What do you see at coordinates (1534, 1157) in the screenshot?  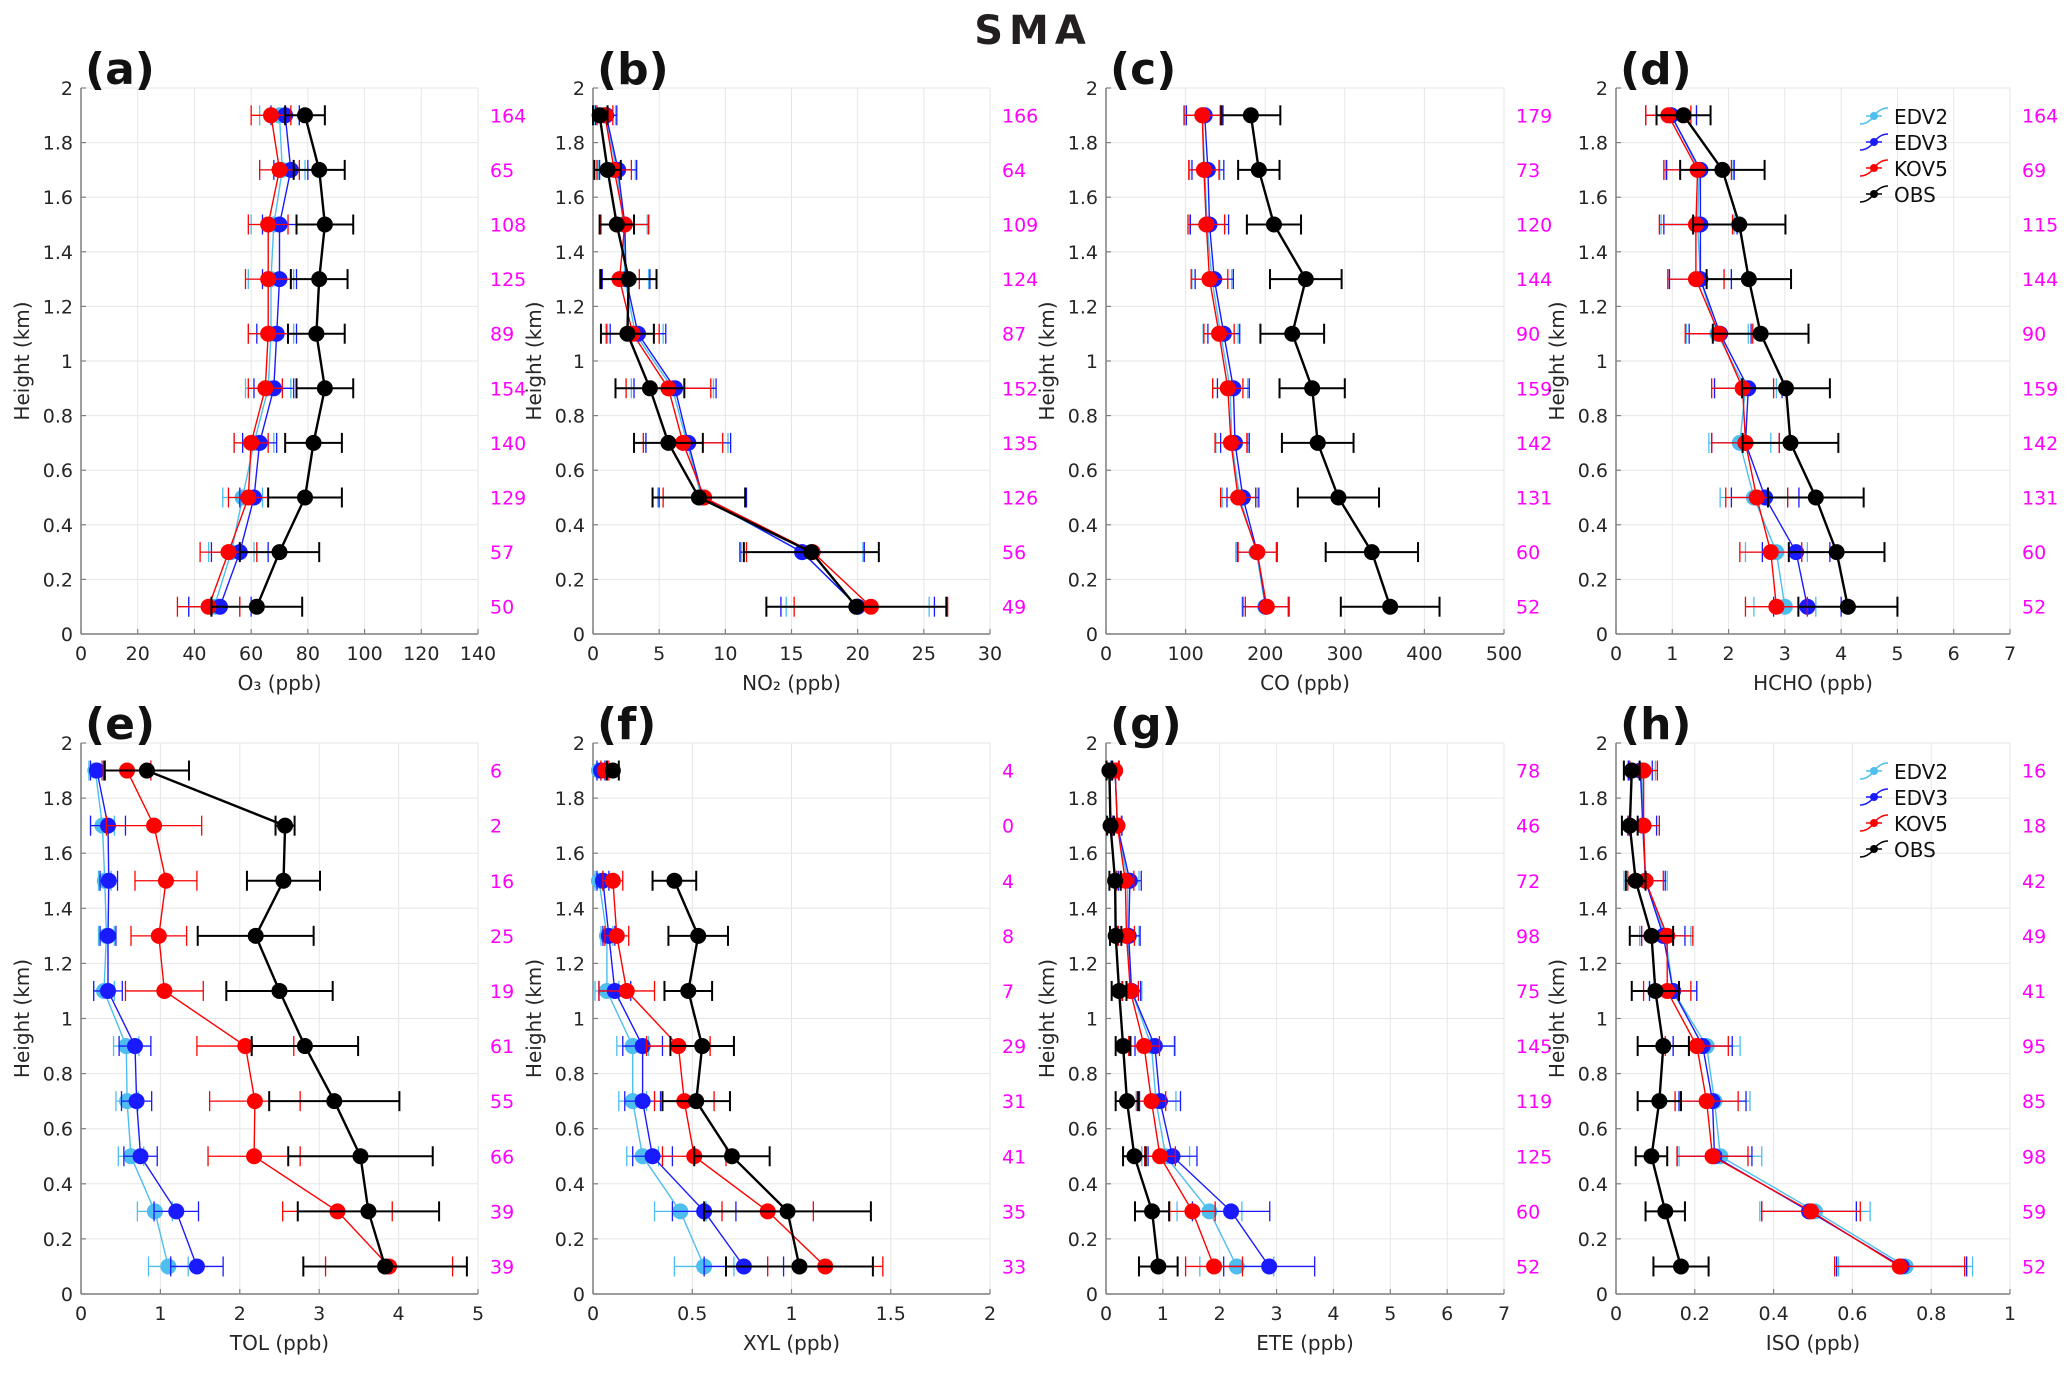 I see `sample-count: 125` at bounding box center [1534, 1157].